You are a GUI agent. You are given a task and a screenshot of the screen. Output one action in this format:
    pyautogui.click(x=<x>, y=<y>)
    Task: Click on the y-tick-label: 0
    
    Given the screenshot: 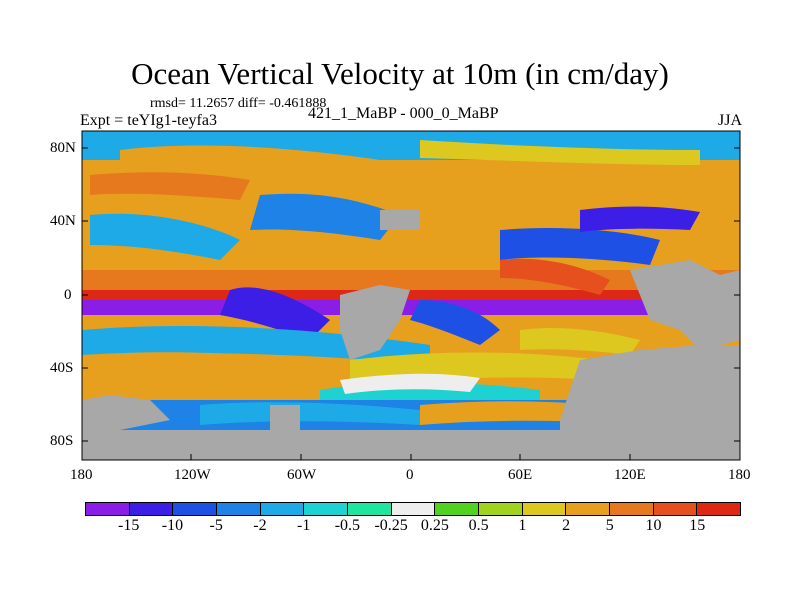 What is the action you would take?
    pyautogui.click(x=68, y=295)
    